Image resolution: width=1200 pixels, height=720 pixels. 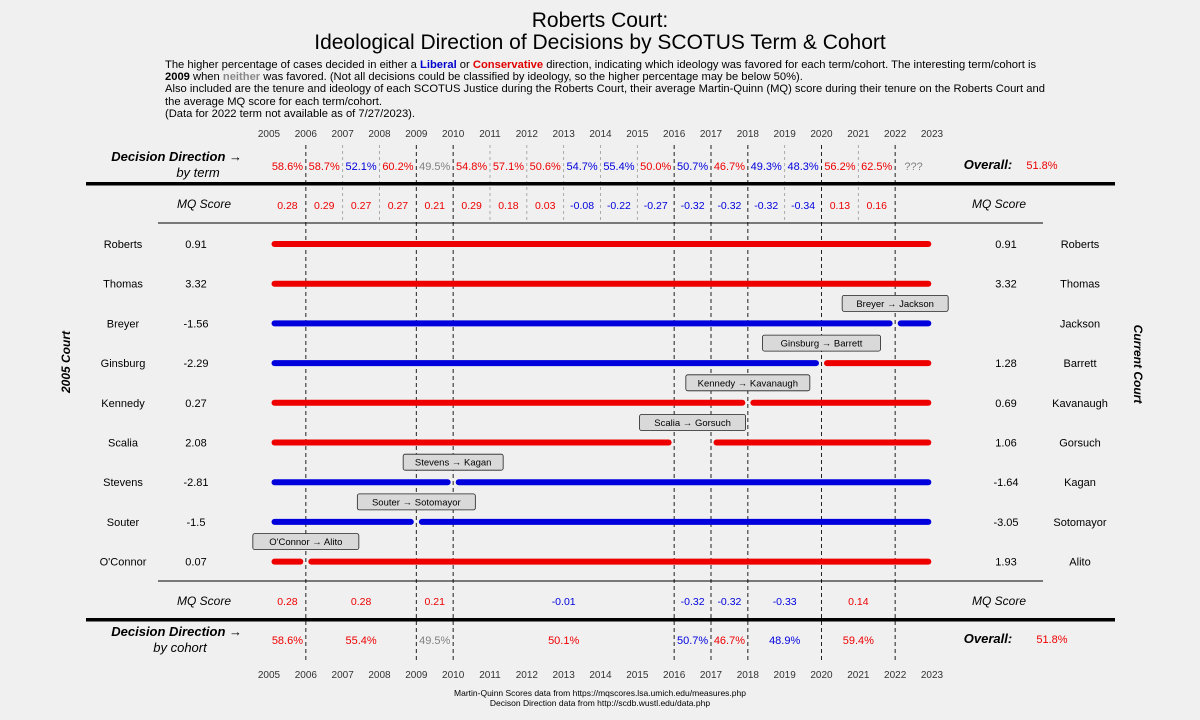 I want to click on term-direction-label: Decision Direction →, so click(x=176, y=156).